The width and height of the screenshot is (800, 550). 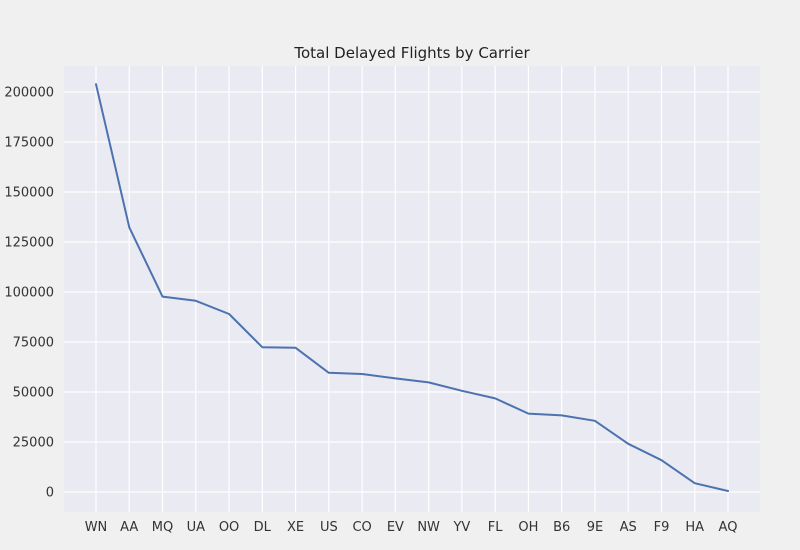 I want to click on y-tick-label: 100000, so click(x=29, y=293).